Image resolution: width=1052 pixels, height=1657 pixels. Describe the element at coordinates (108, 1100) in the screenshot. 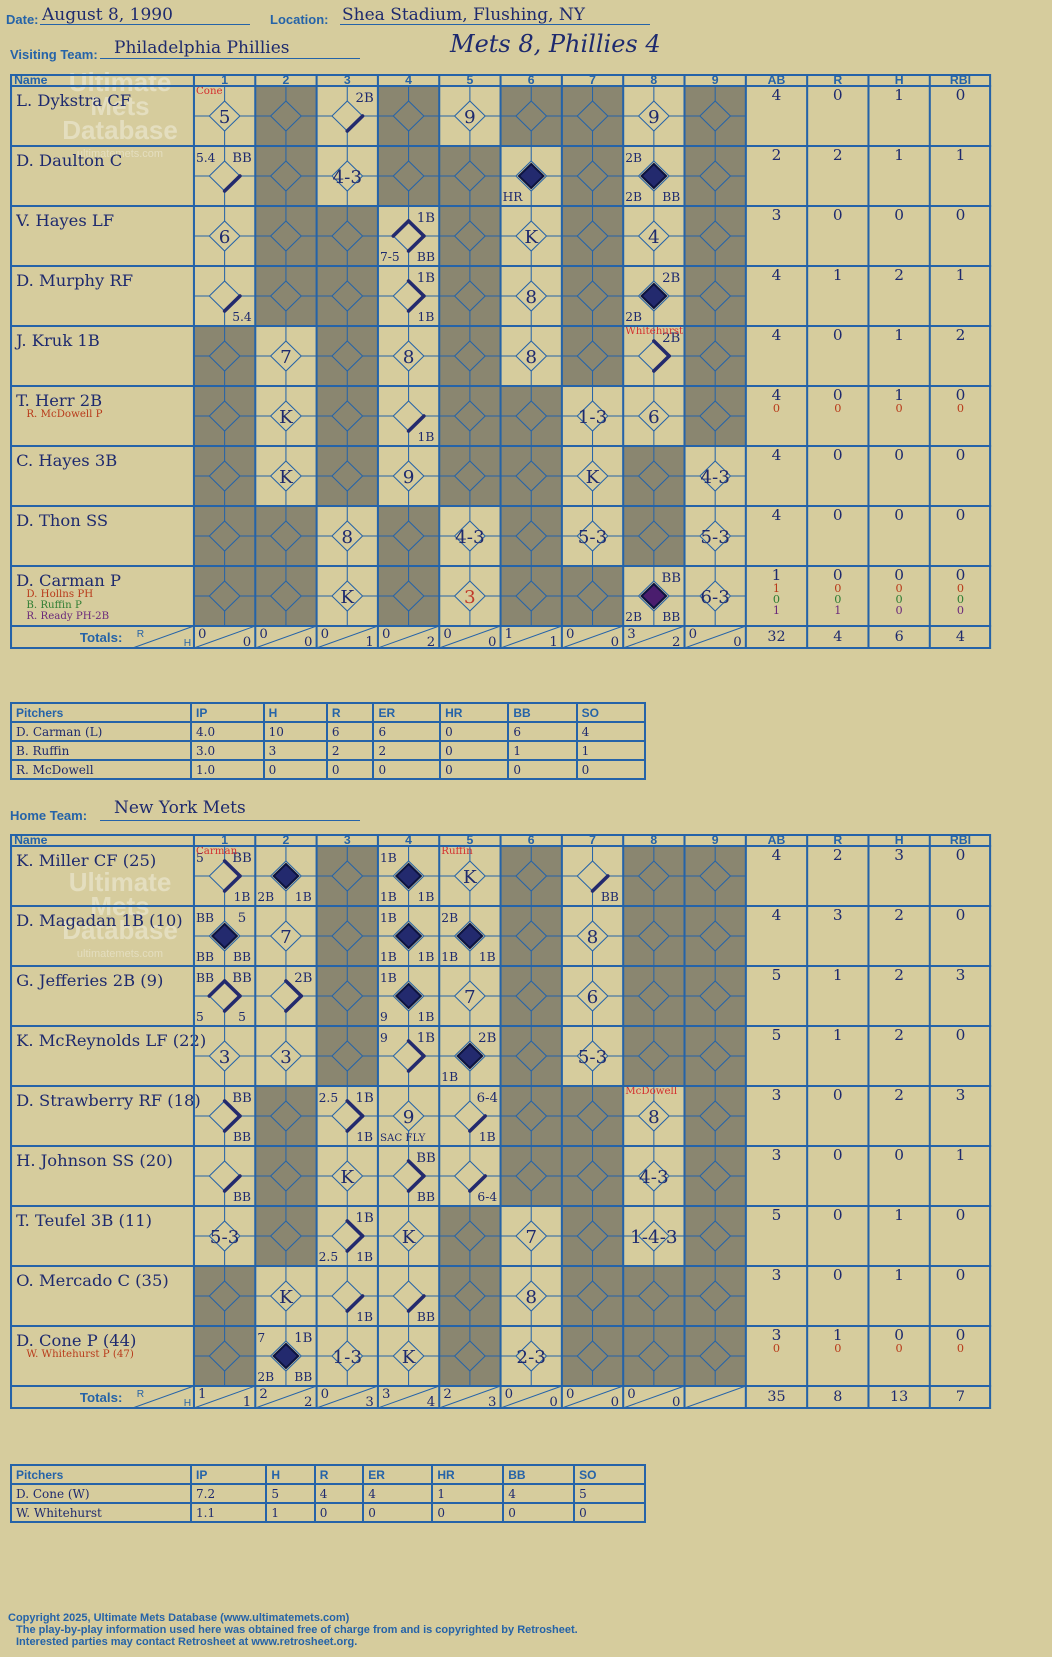

I see `batter-name: D. Strawberry RF (18)` at that location.